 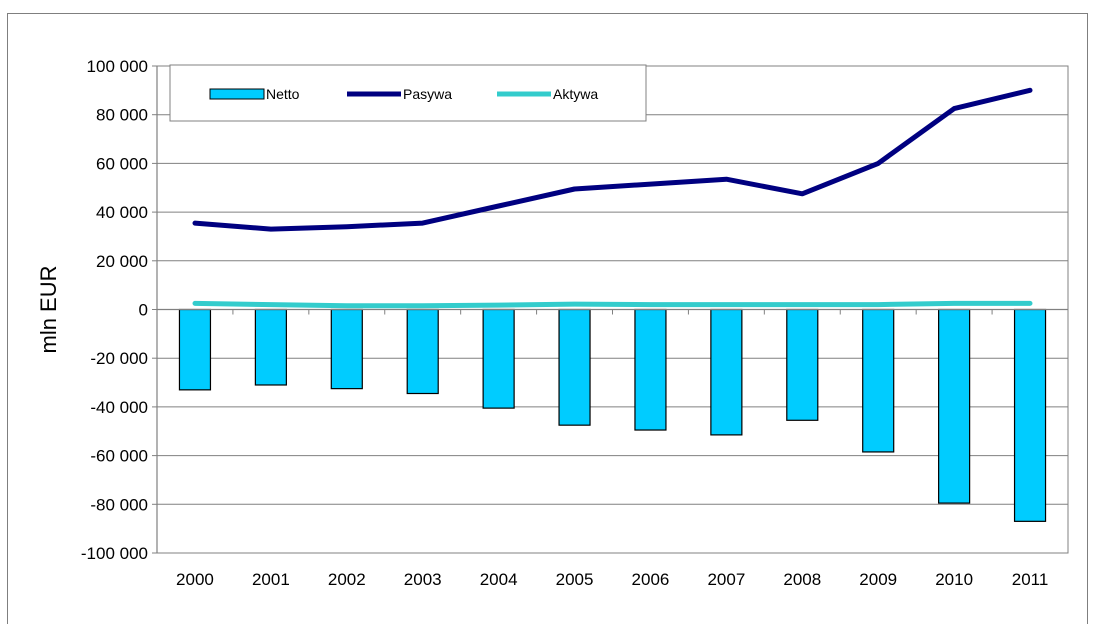 I want to click on y-tick-label: -60 000, so click(x=119, y=456).